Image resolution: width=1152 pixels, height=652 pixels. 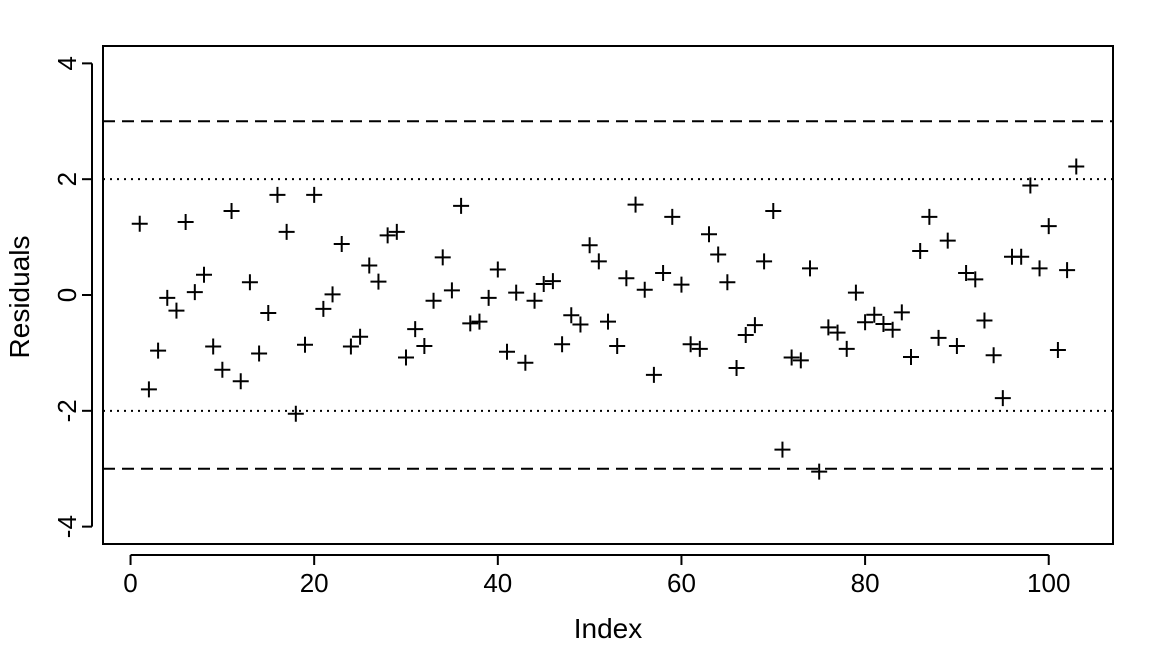 What do you see at coordinates (596, 576) in the screenshot?
I see `x-axis: 0 20 40 60 80 100` at bounding box center [596, 576].